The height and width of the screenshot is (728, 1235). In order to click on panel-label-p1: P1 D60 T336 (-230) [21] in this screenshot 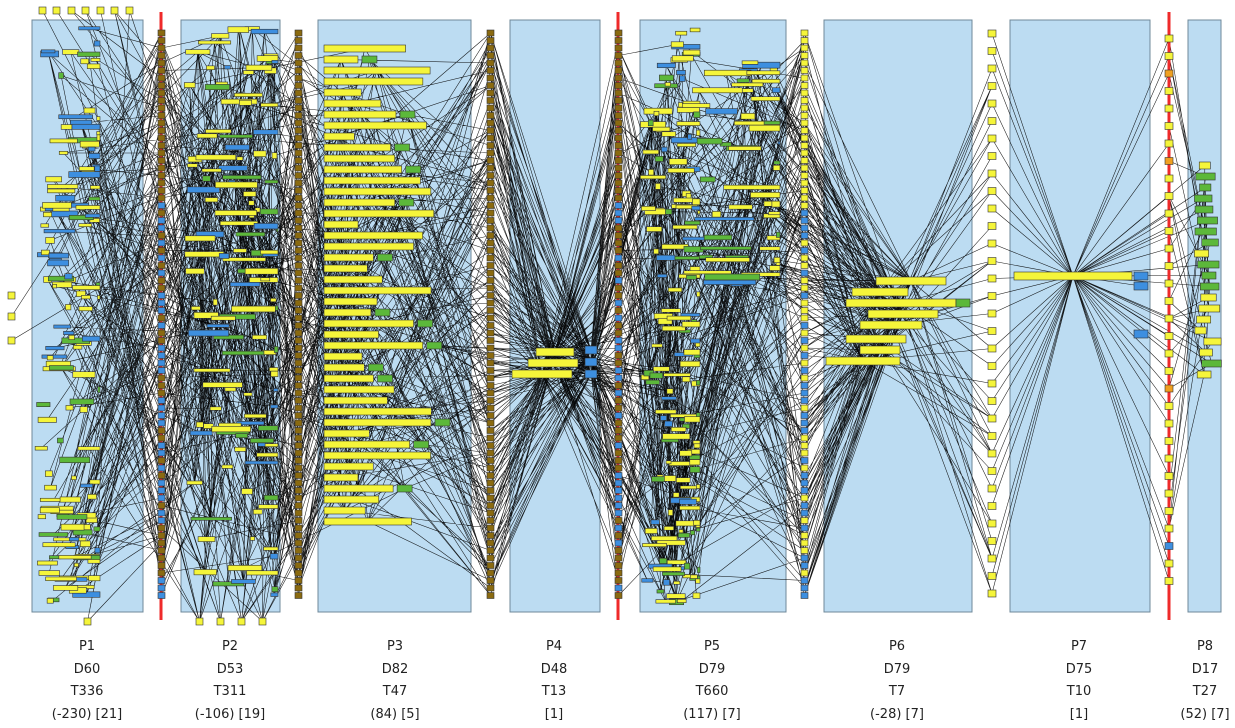, I will do `click(87, 681)`.